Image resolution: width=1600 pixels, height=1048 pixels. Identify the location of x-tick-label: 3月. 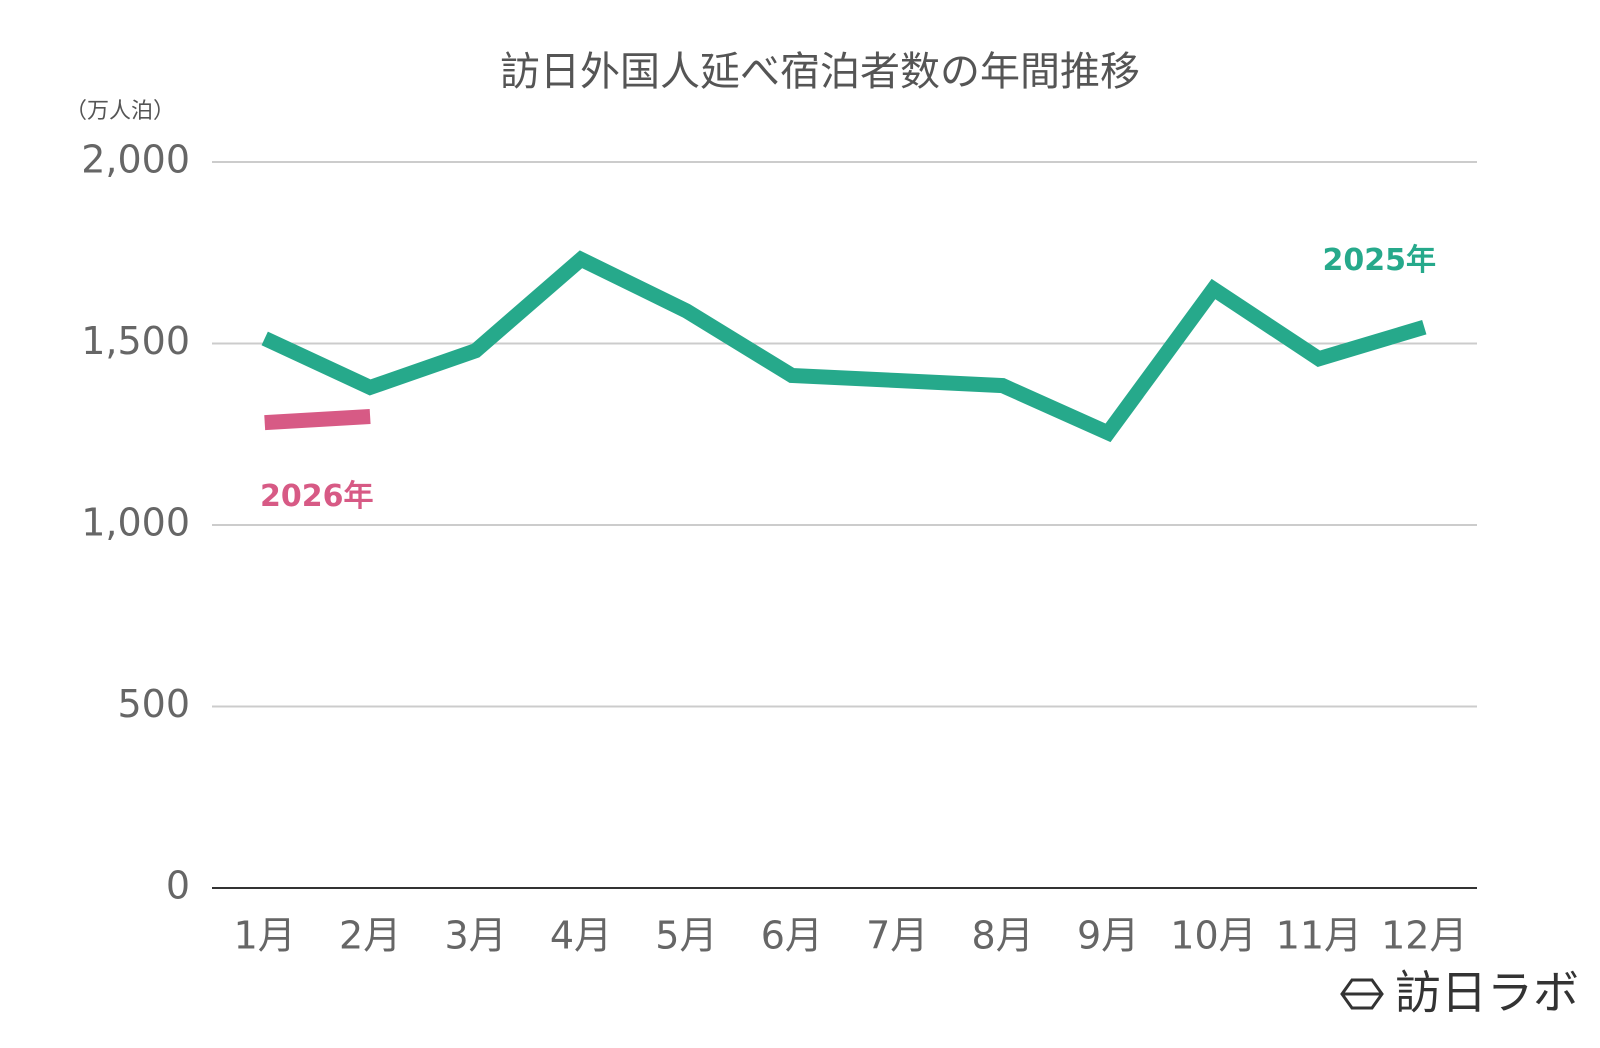
(475, 936).